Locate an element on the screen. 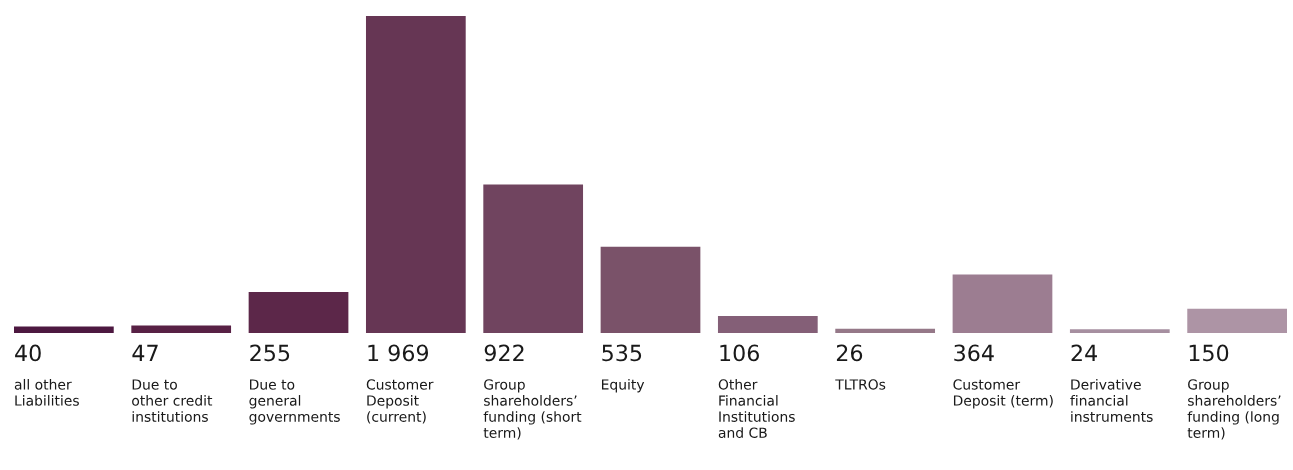 This screenshot has height=470, width=1293. x-tick-label: Customer Deposit (current) is located at coordinates (400, 401).